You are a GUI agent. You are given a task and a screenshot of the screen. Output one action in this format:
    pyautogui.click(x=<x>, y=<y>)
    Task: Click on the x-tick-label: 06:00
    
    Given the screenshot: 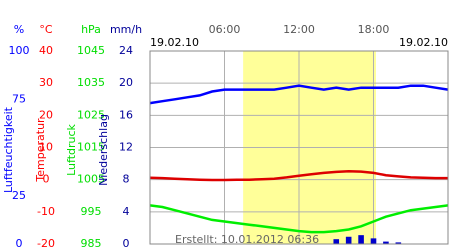 What is the action you would take?
    pyautogui.click(x=225, y=29)
    